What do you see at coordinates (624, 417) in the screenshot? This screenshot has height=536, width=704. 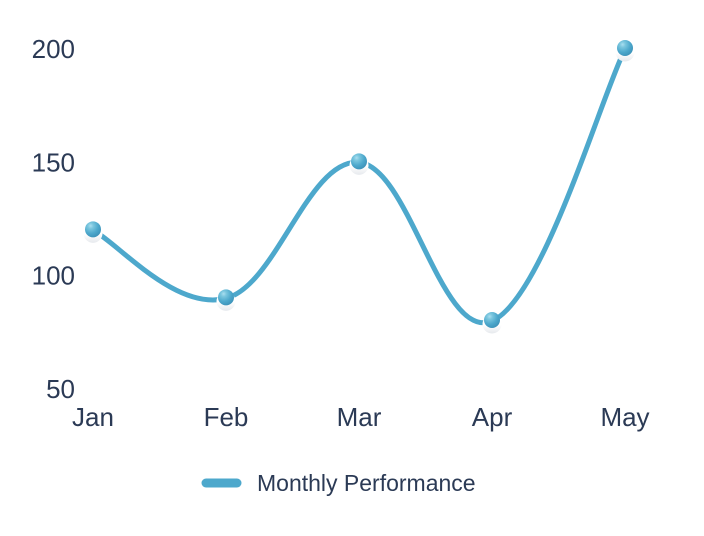 I see `x-axis-tick-label: May` at bounding box center [624, 417].